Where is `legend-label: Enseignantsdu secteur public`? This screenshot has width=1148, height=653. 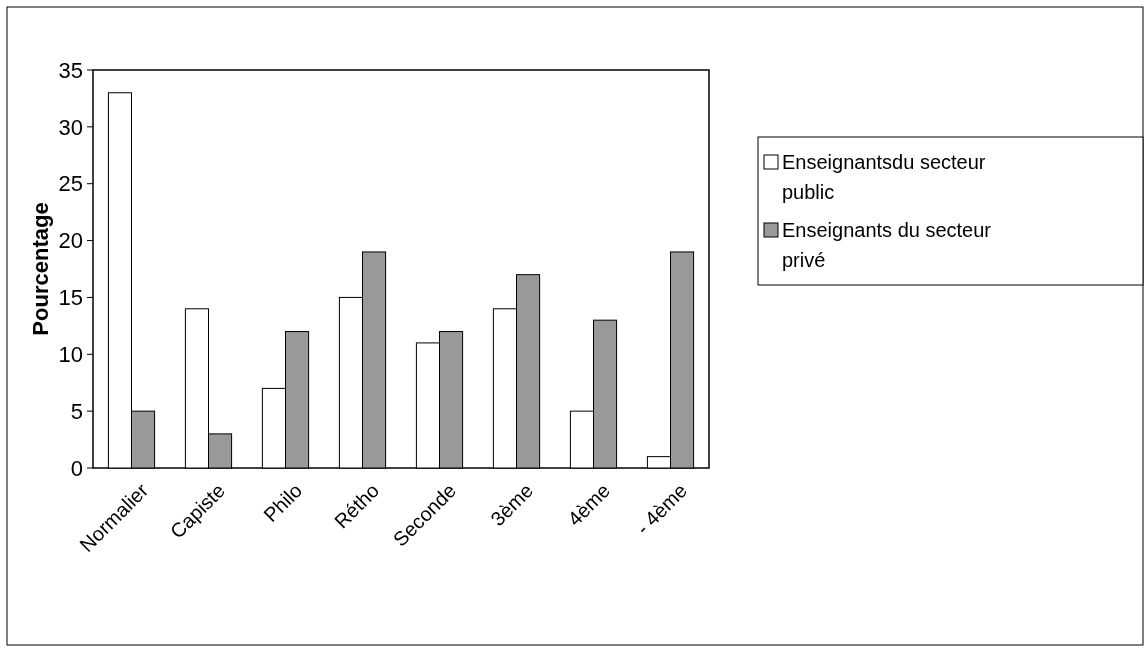
legend-label: Enseignantsdu secteur public is located at coordinates (884, 177).